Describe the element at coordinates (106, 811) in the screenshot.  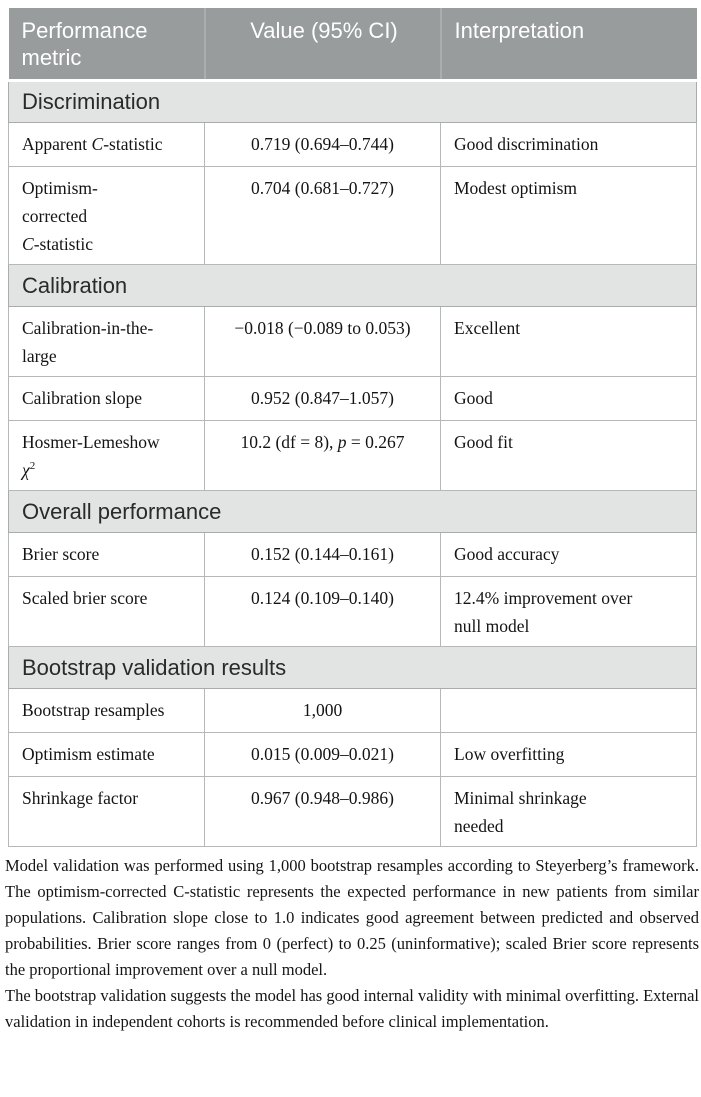
I see `metric-cell: Shrinkage factor` at that location.